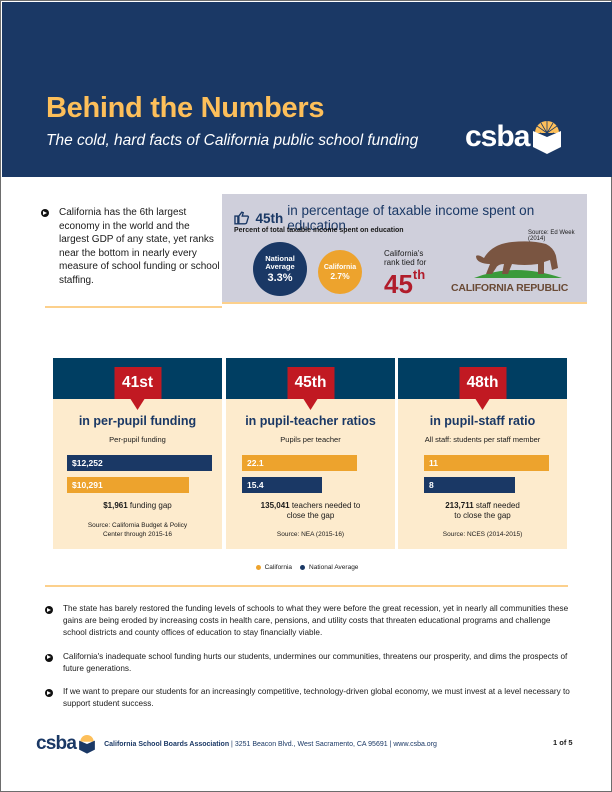 This screenshot has width=612, height=792. I want to click on ca-rank-label-2: rank tied for, so click(405, 262).